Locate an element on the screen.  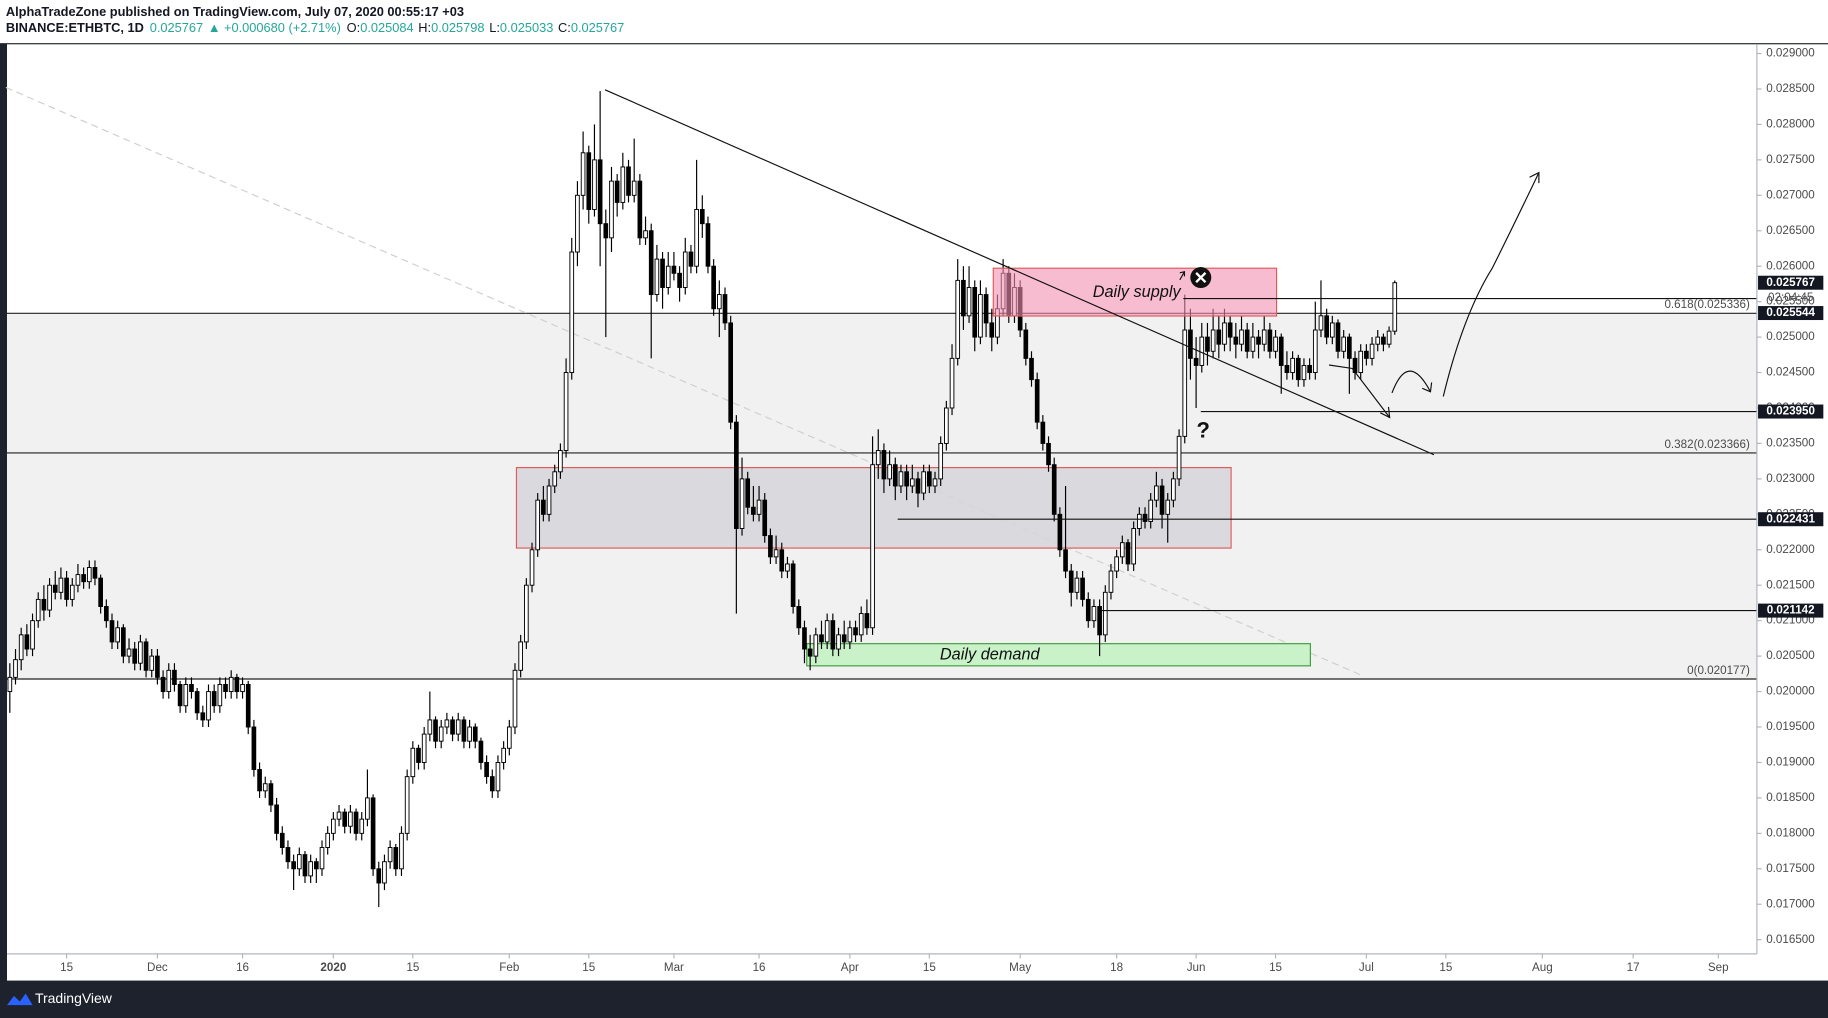
symbol: BINANCE:ETHBTC, 1D is located at coordinates (75, 28).